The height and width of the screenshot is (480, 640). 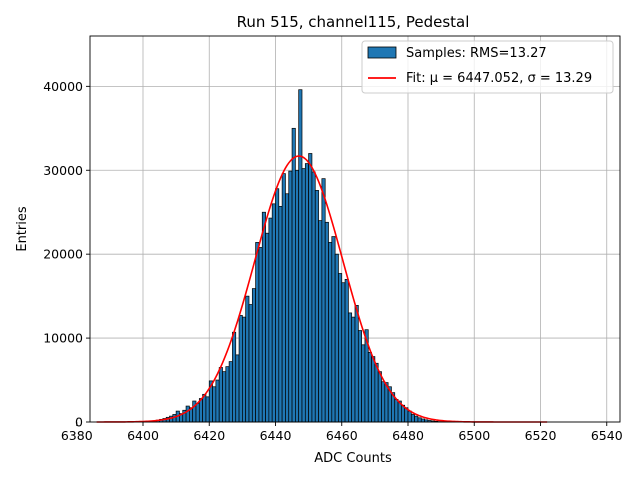 I want to click on y-tick-label: 20000, so click(x=63, y=254).